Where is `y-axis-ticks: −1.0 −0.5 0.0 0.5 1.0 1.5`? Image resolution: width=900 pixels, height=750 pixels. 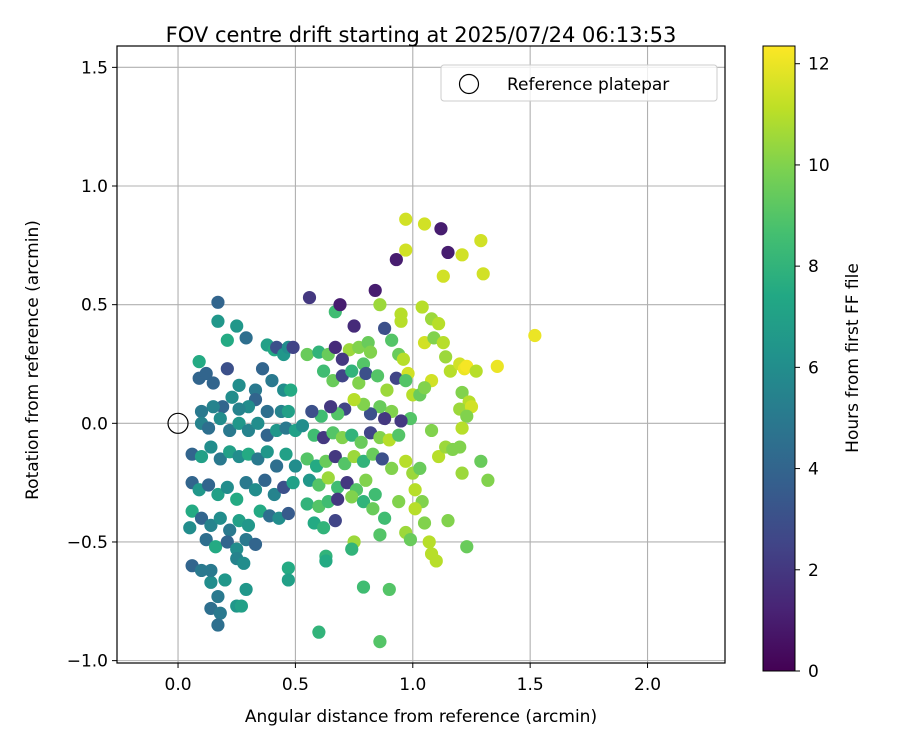 y-axis-ticks: −1.0 −0.5 0.0 0.5 1.0 1.5 is located at coordinates (92, 365).